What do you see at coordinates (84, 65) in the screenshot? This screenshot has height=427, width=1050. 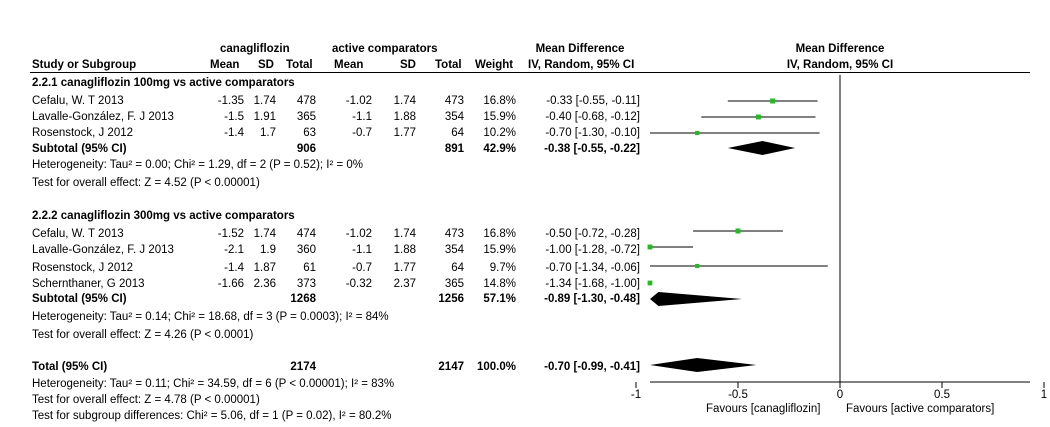 I see `study-col-header: Study or Subgroup` at bounding box center [84, 65].